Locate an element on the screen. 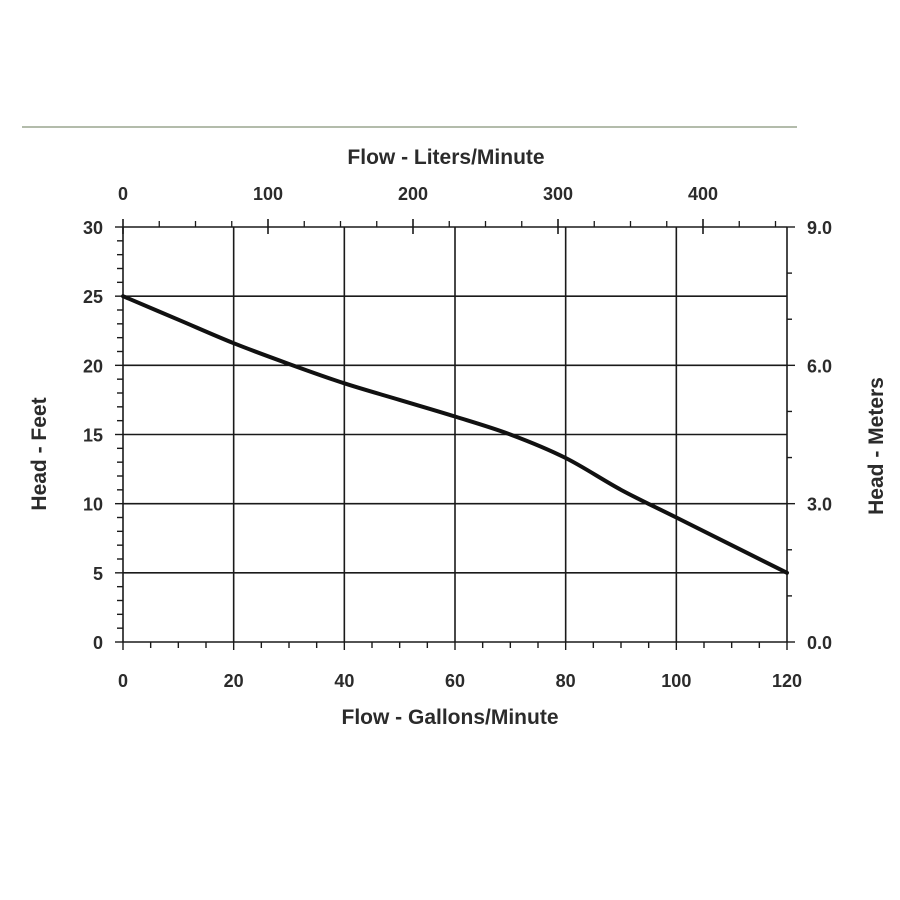 This screenshot has width=900, height=900. x-tick-label: 20 is located at coordinates (234, 681).